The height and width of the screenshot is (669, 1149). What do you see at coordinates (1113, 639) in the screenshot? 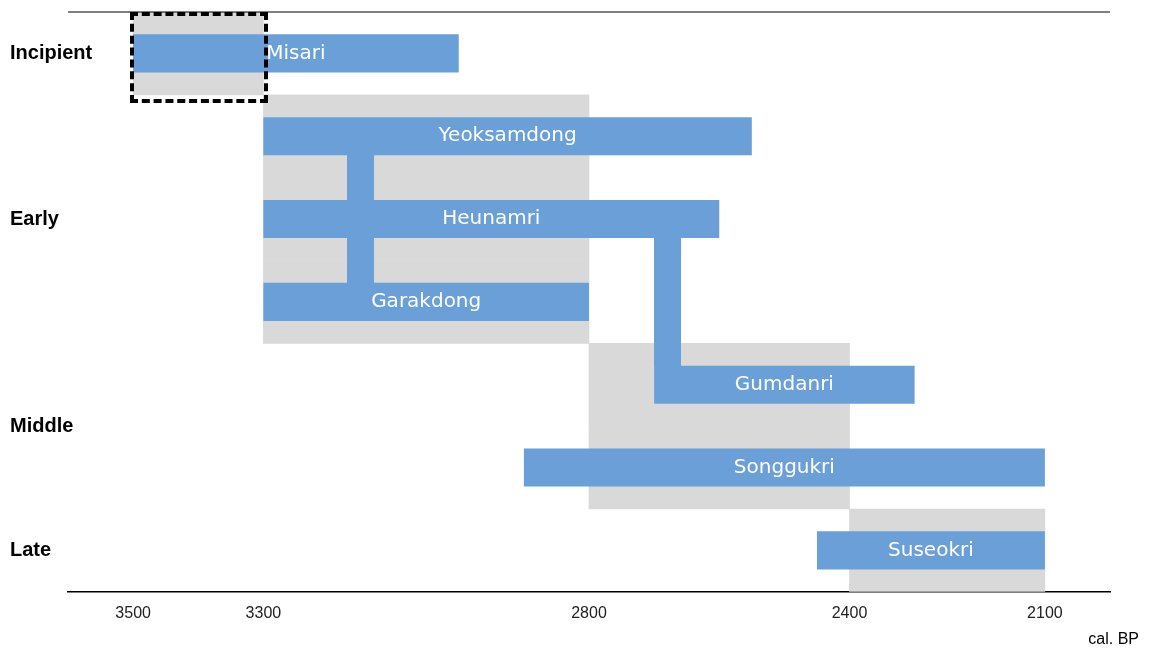
I see `x-axis-title: cal. BP` at bounding box center [1113, 639].